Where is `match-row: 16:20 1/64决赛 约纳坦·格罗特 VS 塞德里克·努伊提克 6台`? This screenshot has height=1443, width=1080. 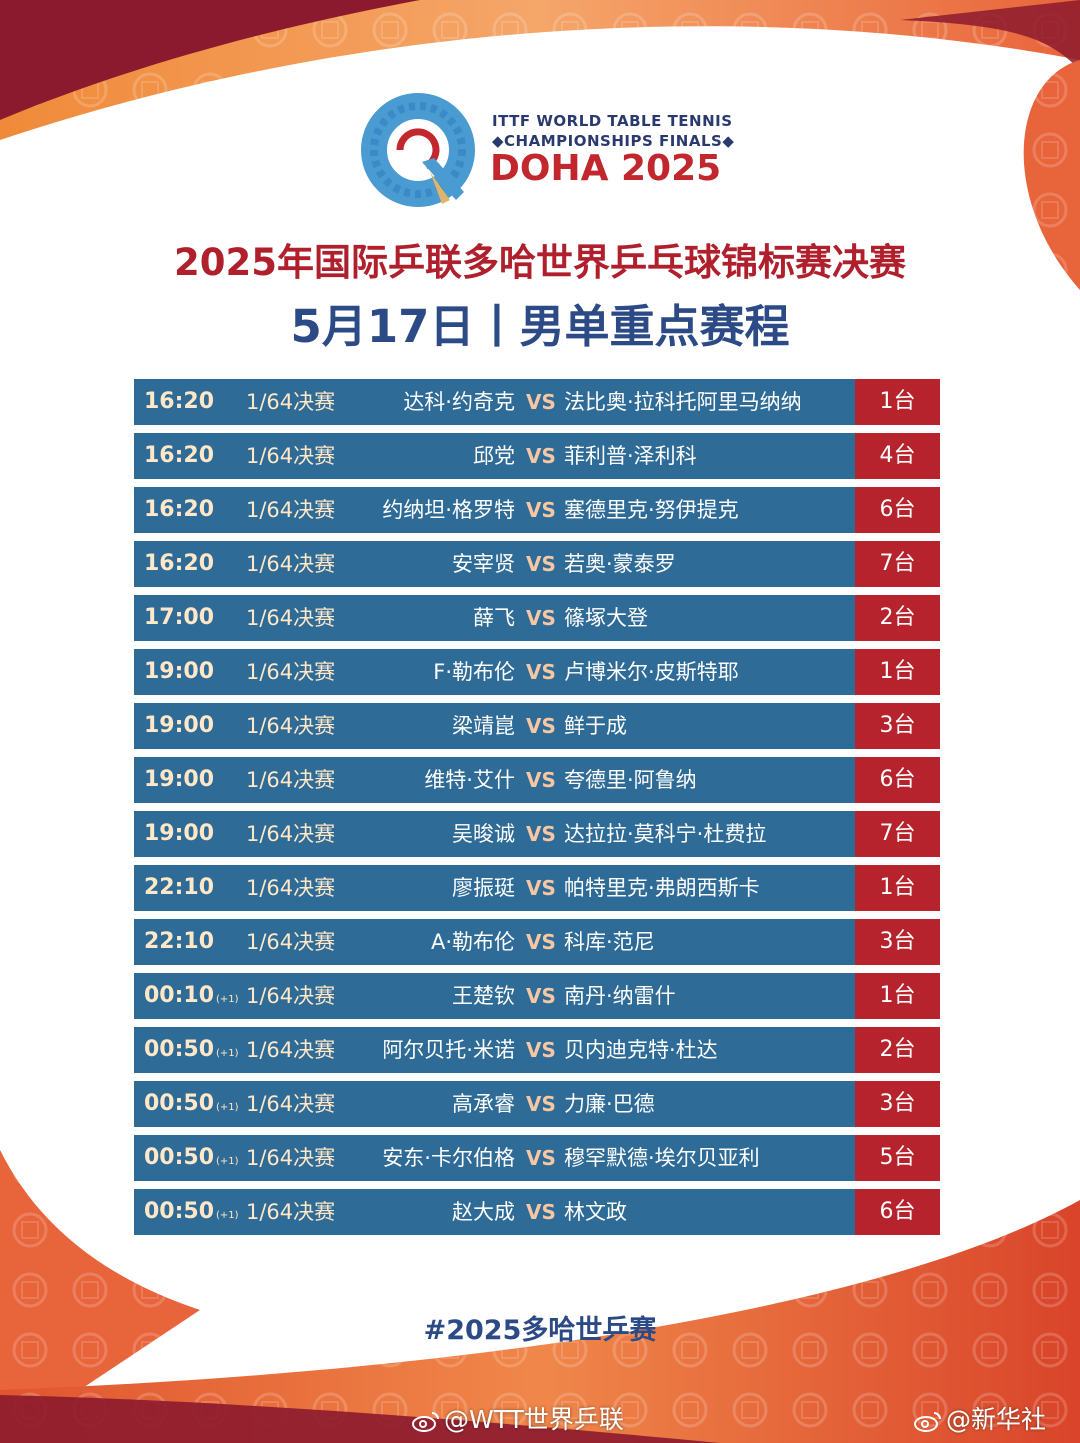
match-row: 16:20 1/64决赛 约纳坦·格罗特 VS 塞德里克·努伊提克 6台 is located at coordinates (537, 510).